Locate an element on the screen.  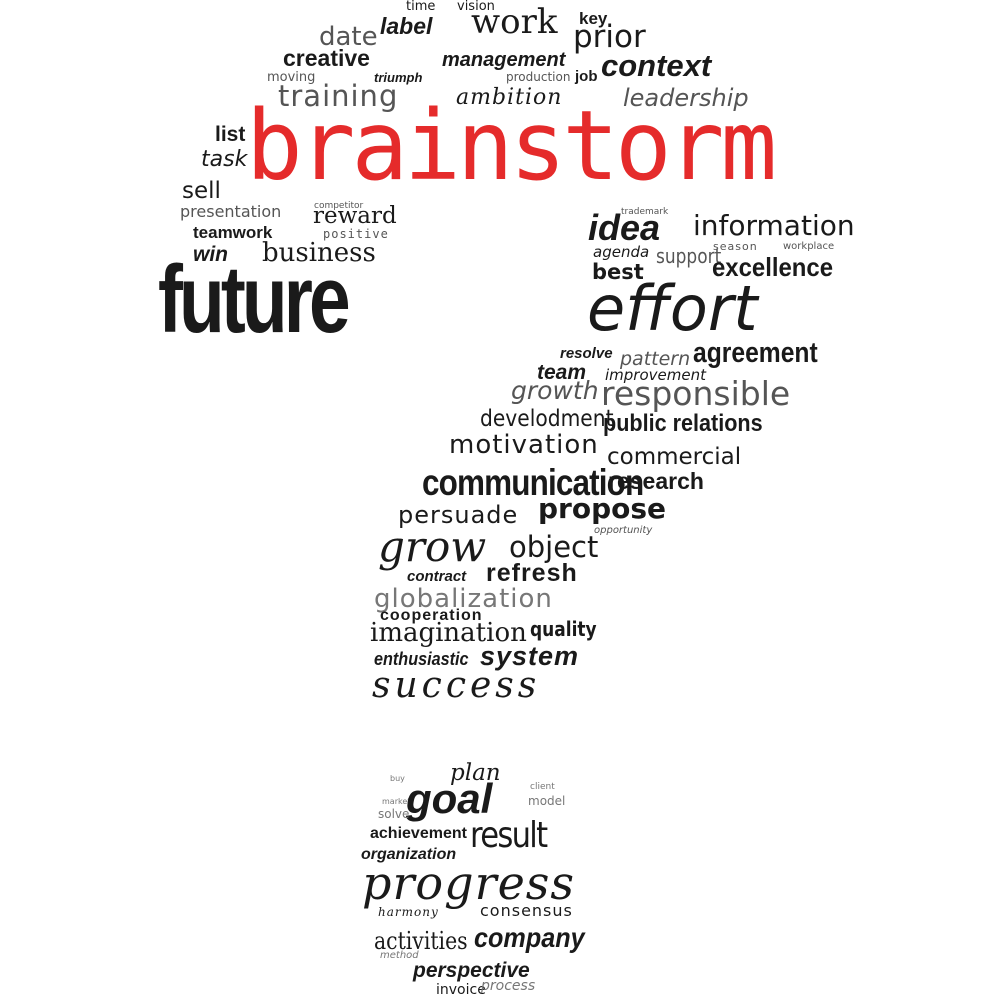
word-method: method is located at coordinates (399, 955).